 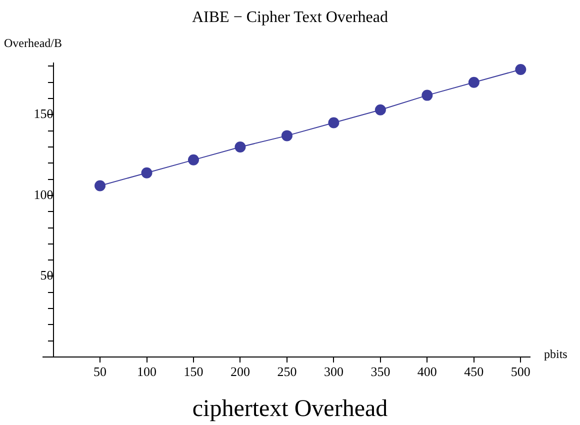 I want to click on x-axis-title: pbits, so click(x=556, y=354).